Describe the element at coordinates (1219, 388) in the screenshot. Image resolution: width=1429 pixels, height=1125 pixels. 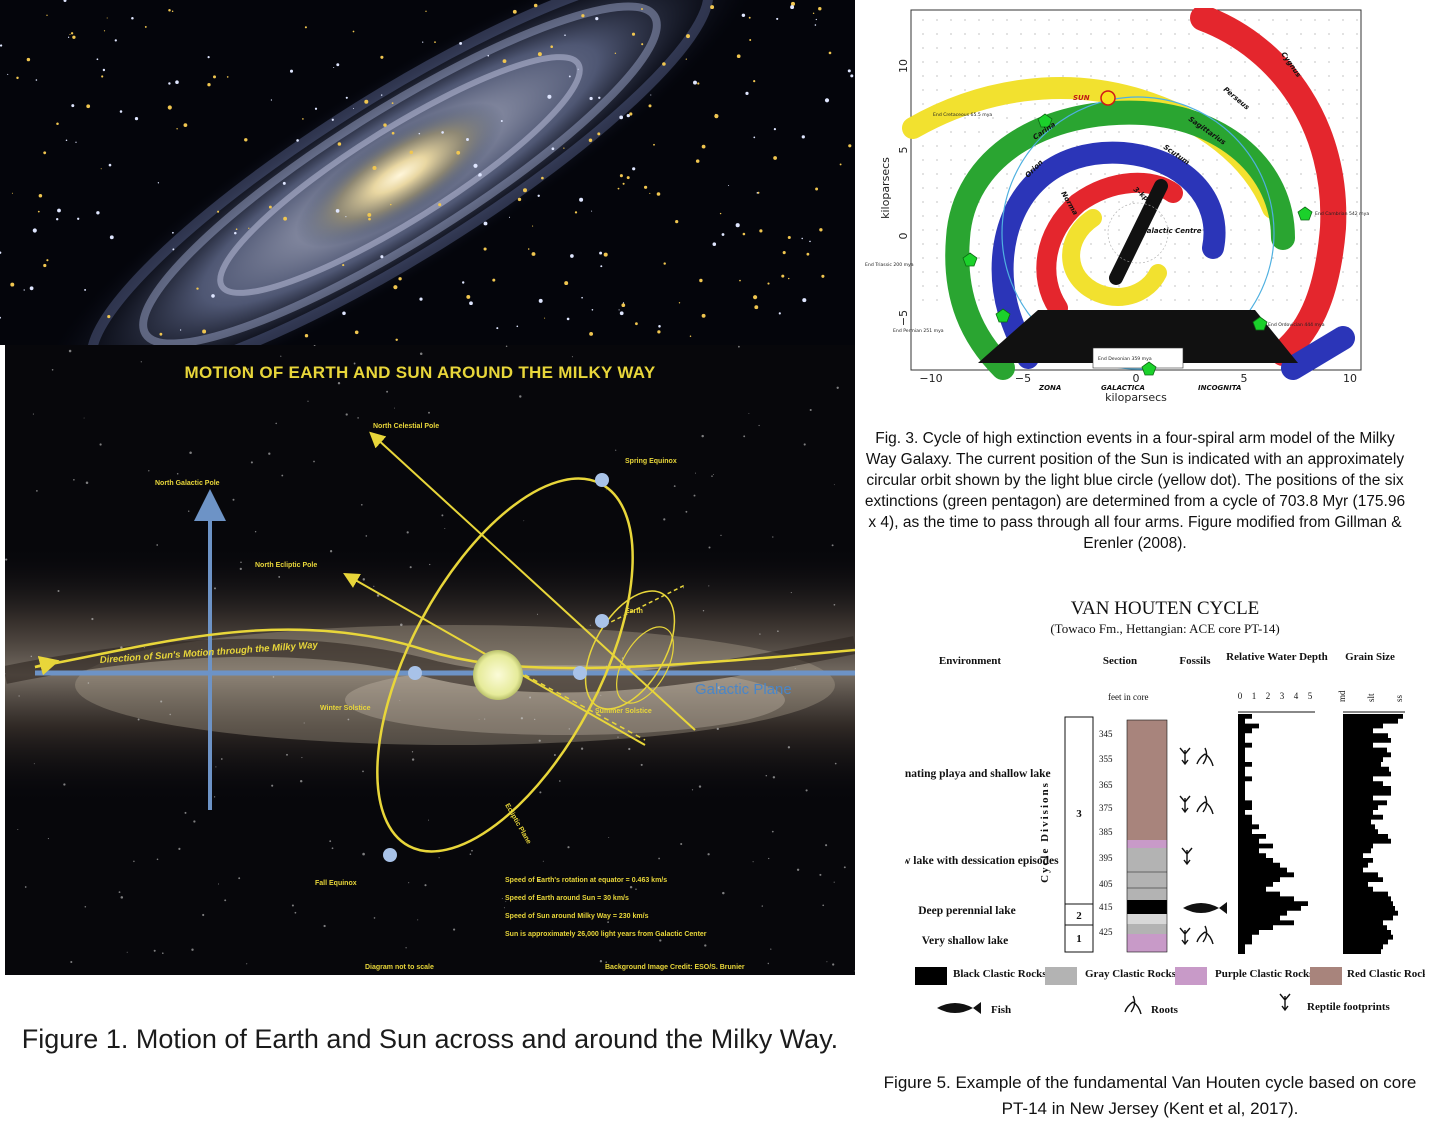
I see `zone-label: INCOGNITA` at that location.